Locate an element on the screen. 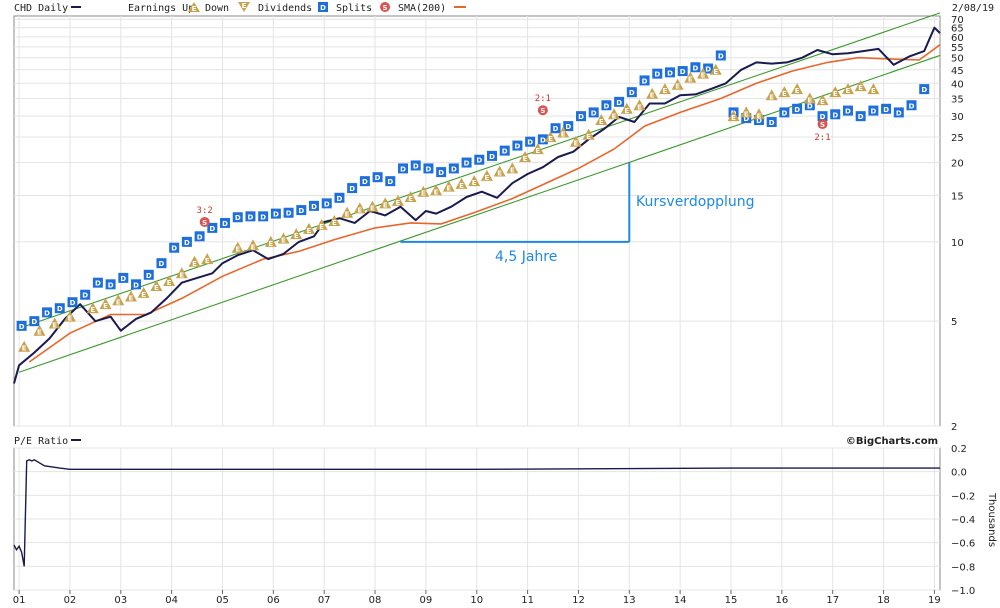 The image size is (1000, 608). legend-down: Down is located at coordinates (217, 8).